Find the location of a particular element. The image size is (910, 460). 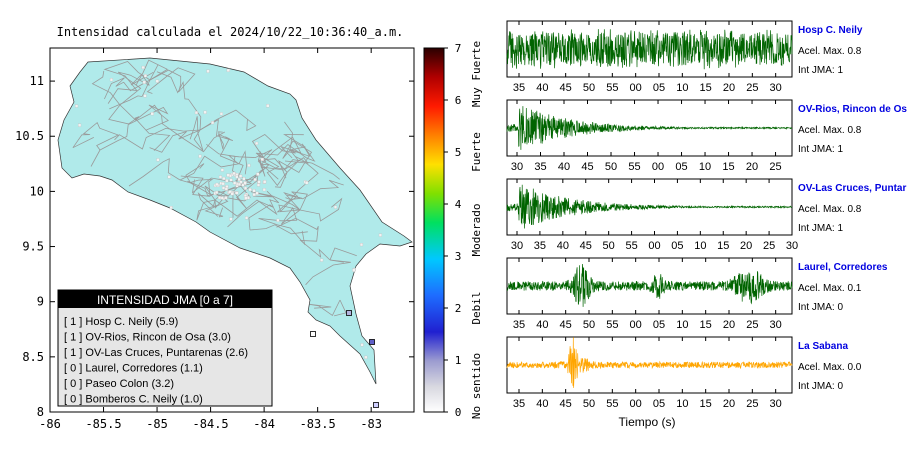

station-name: OV-Las Cruces, Puntar is located at coordinates (852, 188).